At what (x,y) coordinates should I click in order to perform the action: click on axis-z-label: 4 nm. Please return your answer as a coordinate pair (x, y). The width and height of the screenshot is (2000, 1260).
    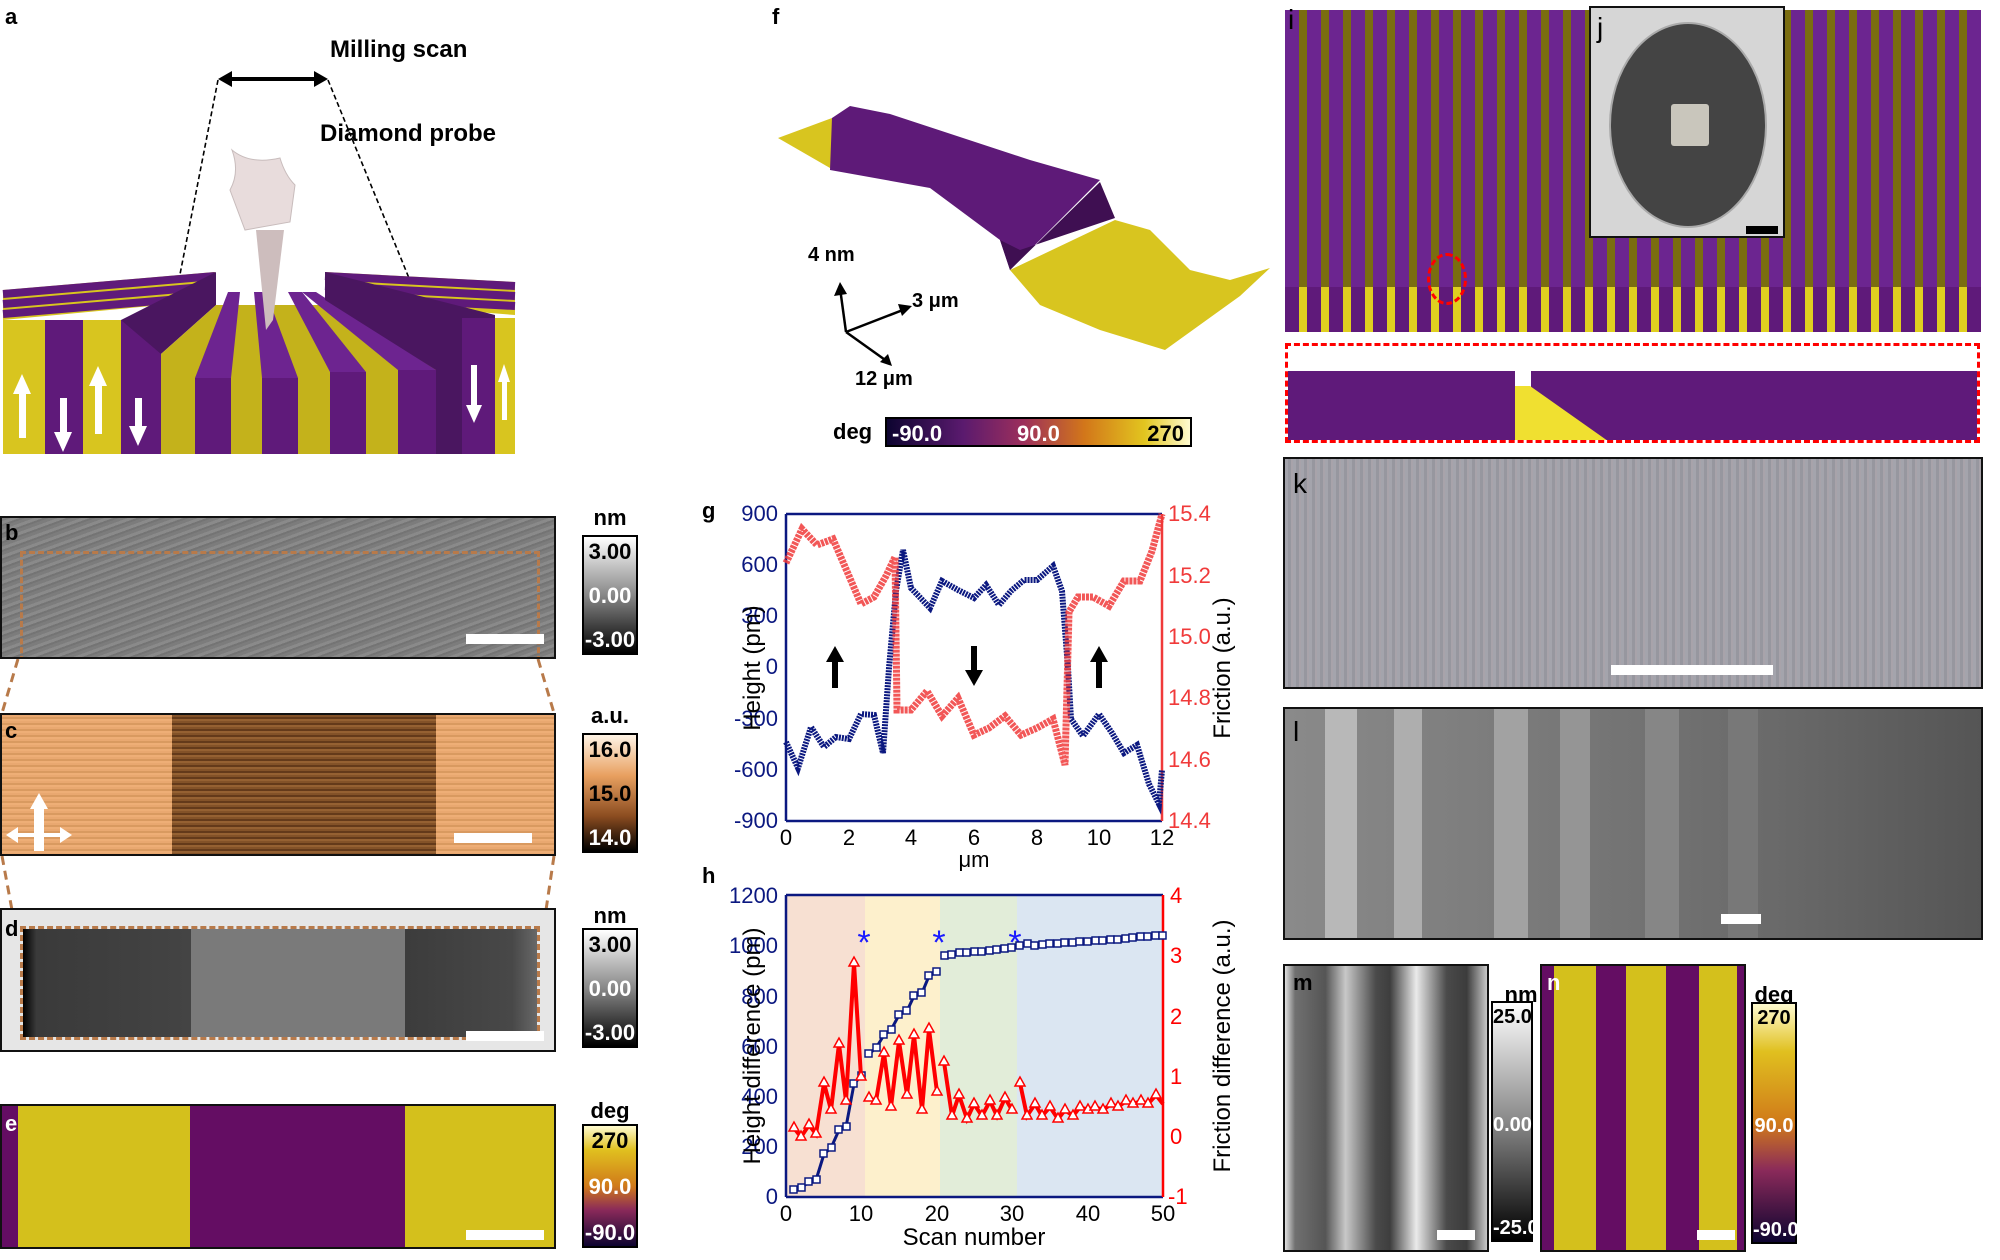
    Looking at the image, I should click on (831, 255).